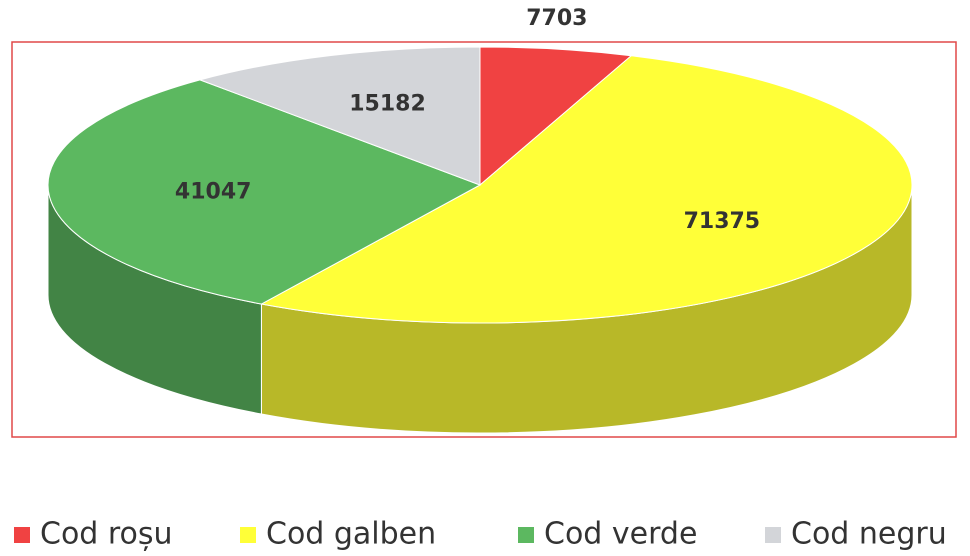 The image size is (970, 556). What do you see at coordinates (722, 221) in the screenshot?
I see `data-label: 71375` at bounding box center [722, 221].